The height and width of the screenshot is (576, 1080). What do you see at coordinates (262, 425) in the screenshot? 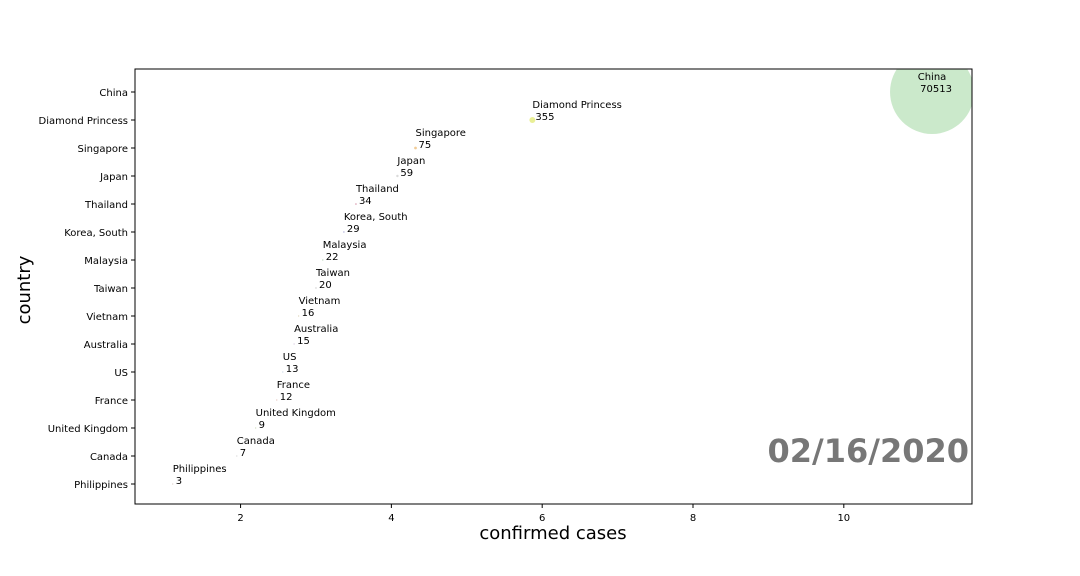
I see `point-label-value: 9` at bounding box center [262, 425].